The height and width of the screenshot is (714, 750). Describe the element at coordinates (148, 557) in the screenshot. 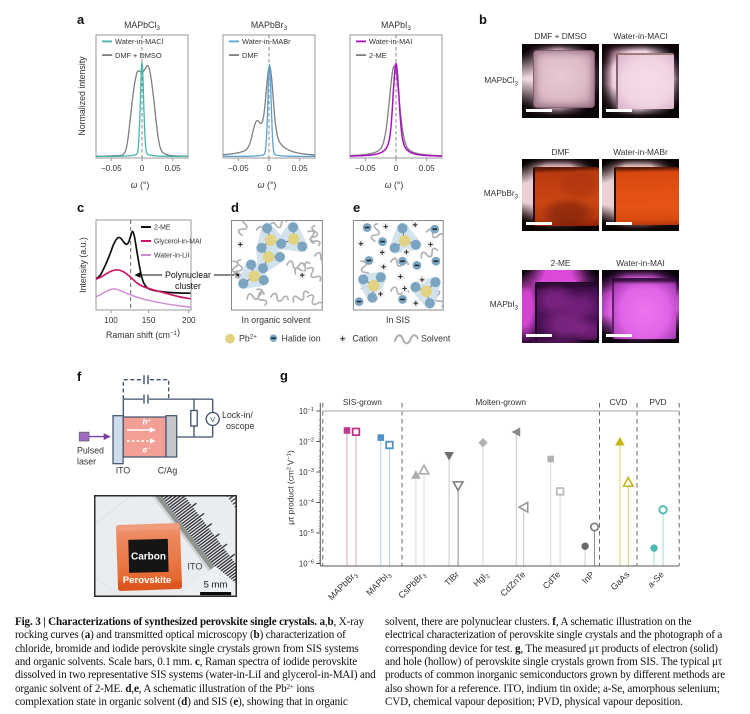

I see `svg-text: Carbon` at that location.